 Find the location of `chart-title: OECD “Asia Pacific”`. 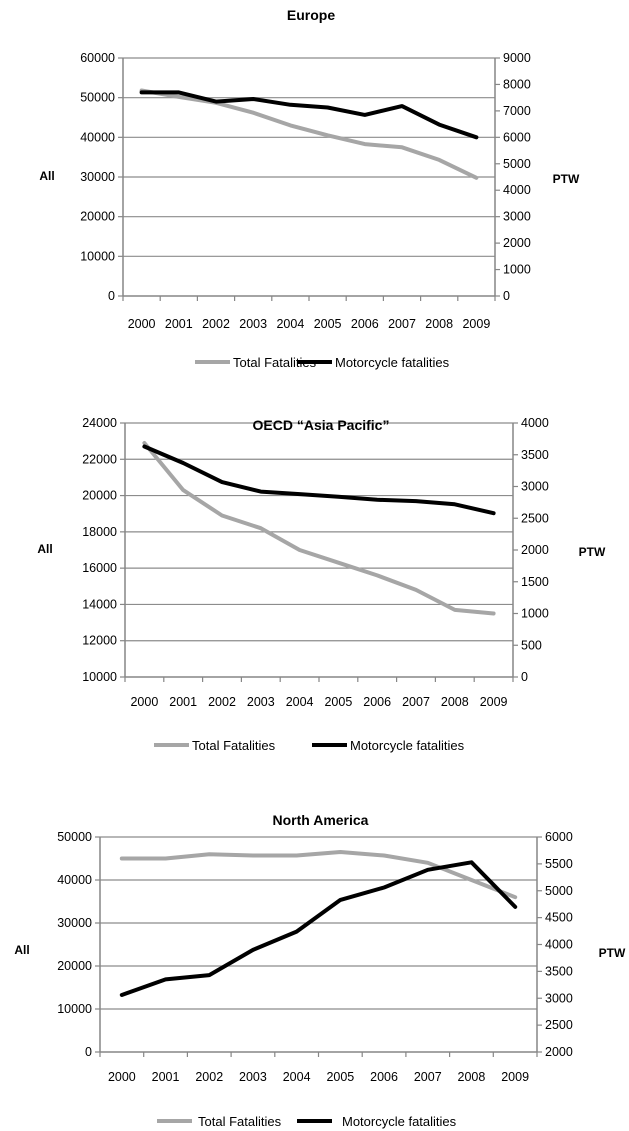

chart-title: OECD “Asia Pacific” is located at coordinates (321, 425).